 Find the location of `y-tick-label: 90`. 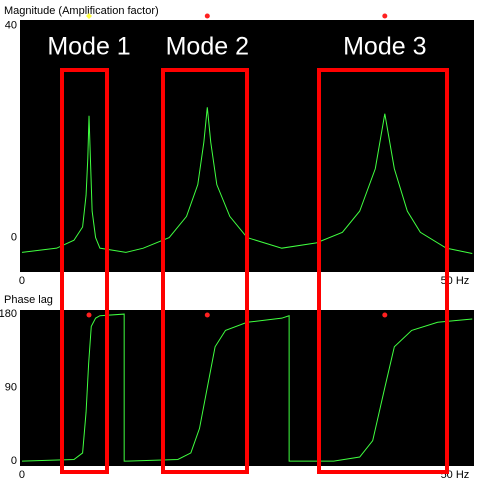

y-tick-label: 90 is located at coordinates (11, 387).